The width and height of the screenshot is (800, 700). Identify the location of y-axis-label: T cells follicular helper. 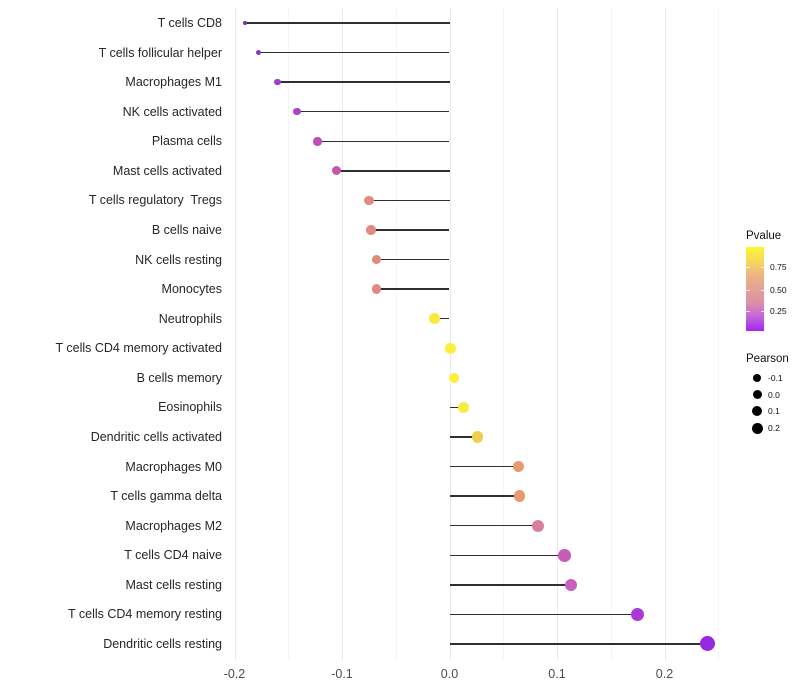
(160, 52).